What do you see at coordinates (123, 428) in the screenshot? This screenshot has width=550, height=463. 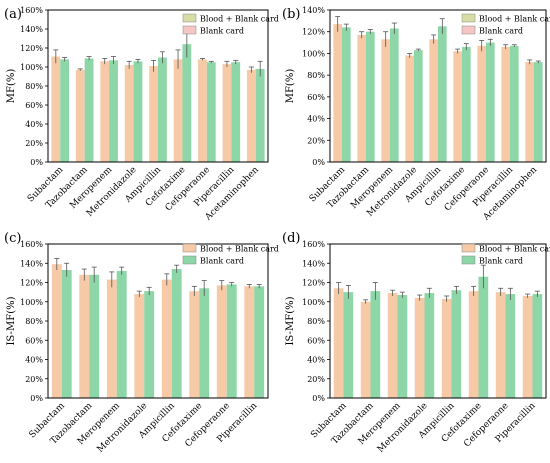 I see `x-tick-label: Metronidazole` at bounding box center [123, 428].